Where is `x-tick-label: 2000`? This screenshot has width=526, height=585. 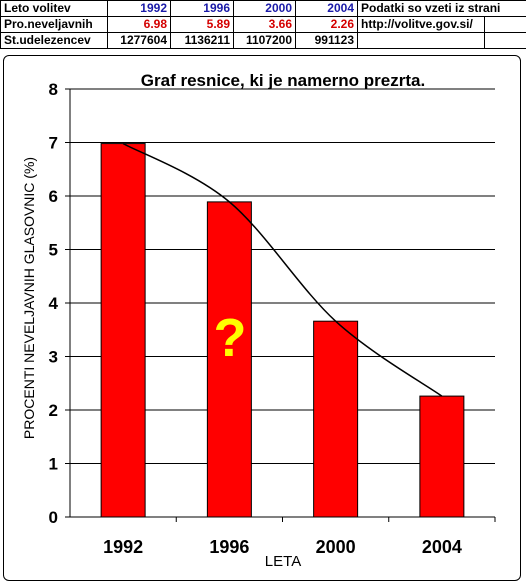 x-tick-label: 2000 is located at coordinates (336, 547).